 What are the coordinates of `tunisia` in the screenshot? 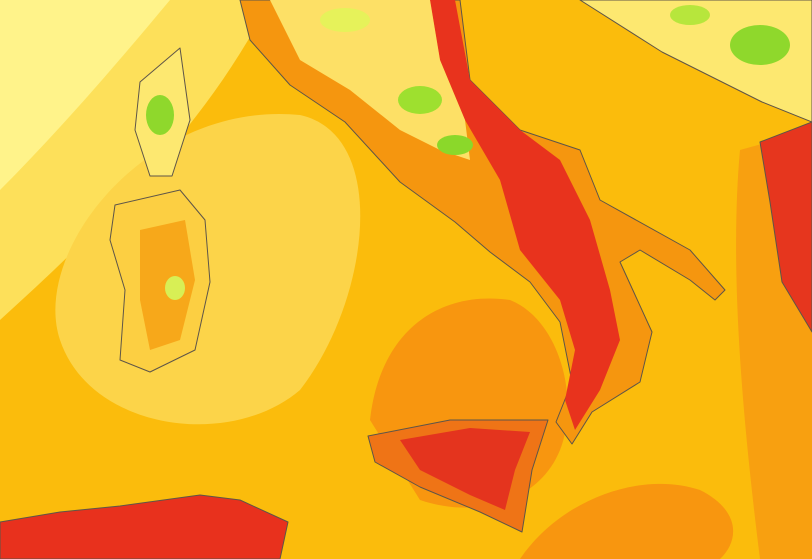 It's located at (144, 526).